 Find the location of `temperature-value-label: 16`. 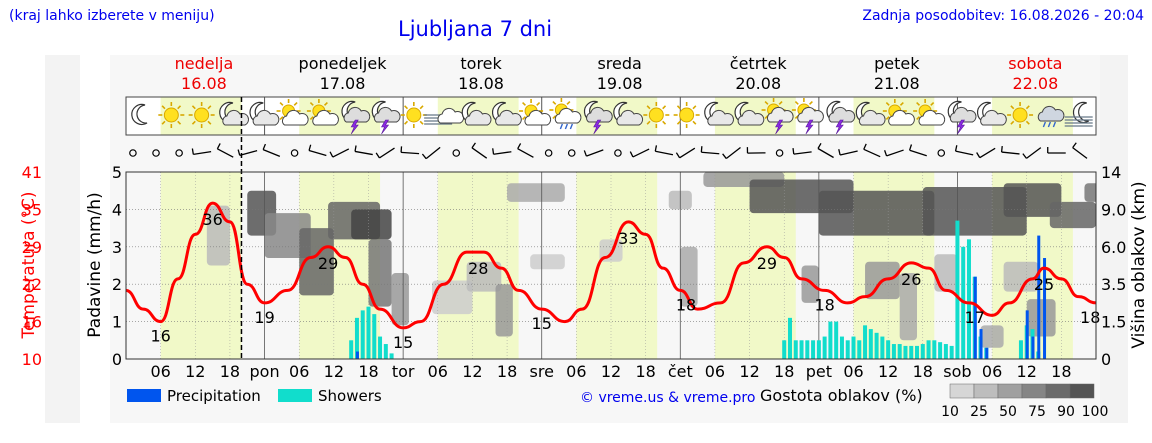

temperature-value-label: 16 is located at coordinates (160, 336).